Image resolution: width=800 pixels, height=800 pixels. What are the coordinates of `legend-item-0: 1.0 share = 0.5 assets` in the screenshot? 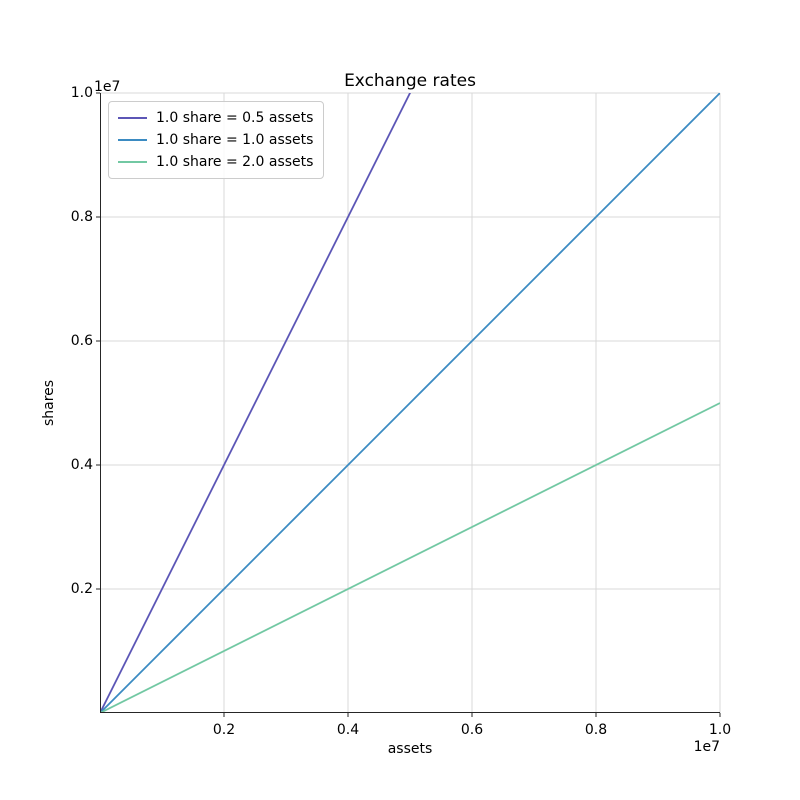 It's located at (215, 118).